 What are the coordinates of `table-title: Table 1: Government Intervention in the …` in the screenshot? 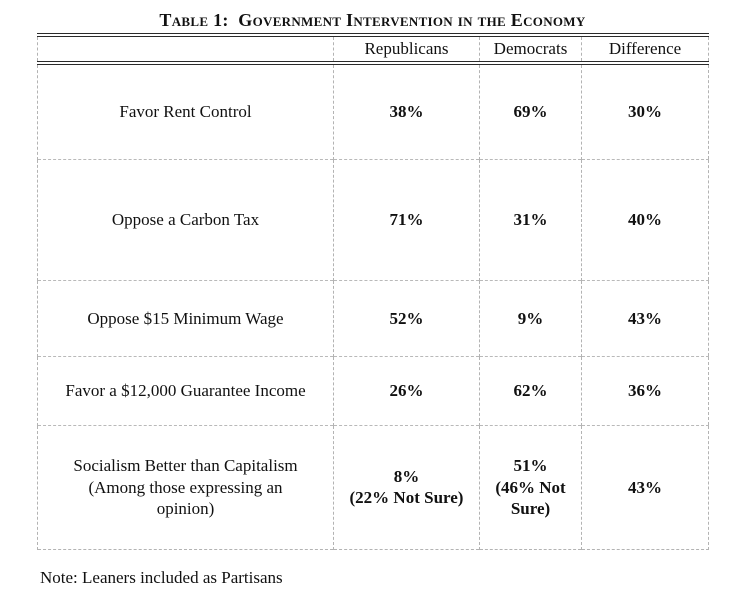 It's located at (372, 20).